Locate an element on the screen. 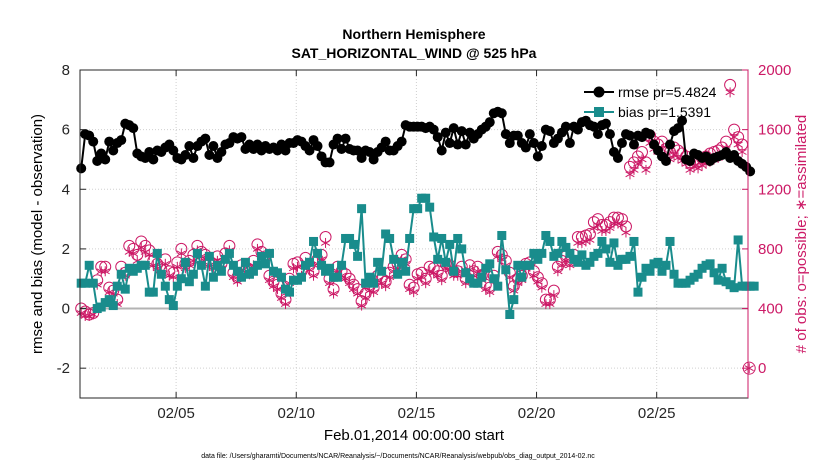 This screenshot has height=470, width=830. x-tick-label: 02/15 is located at coordinates (417, 413).